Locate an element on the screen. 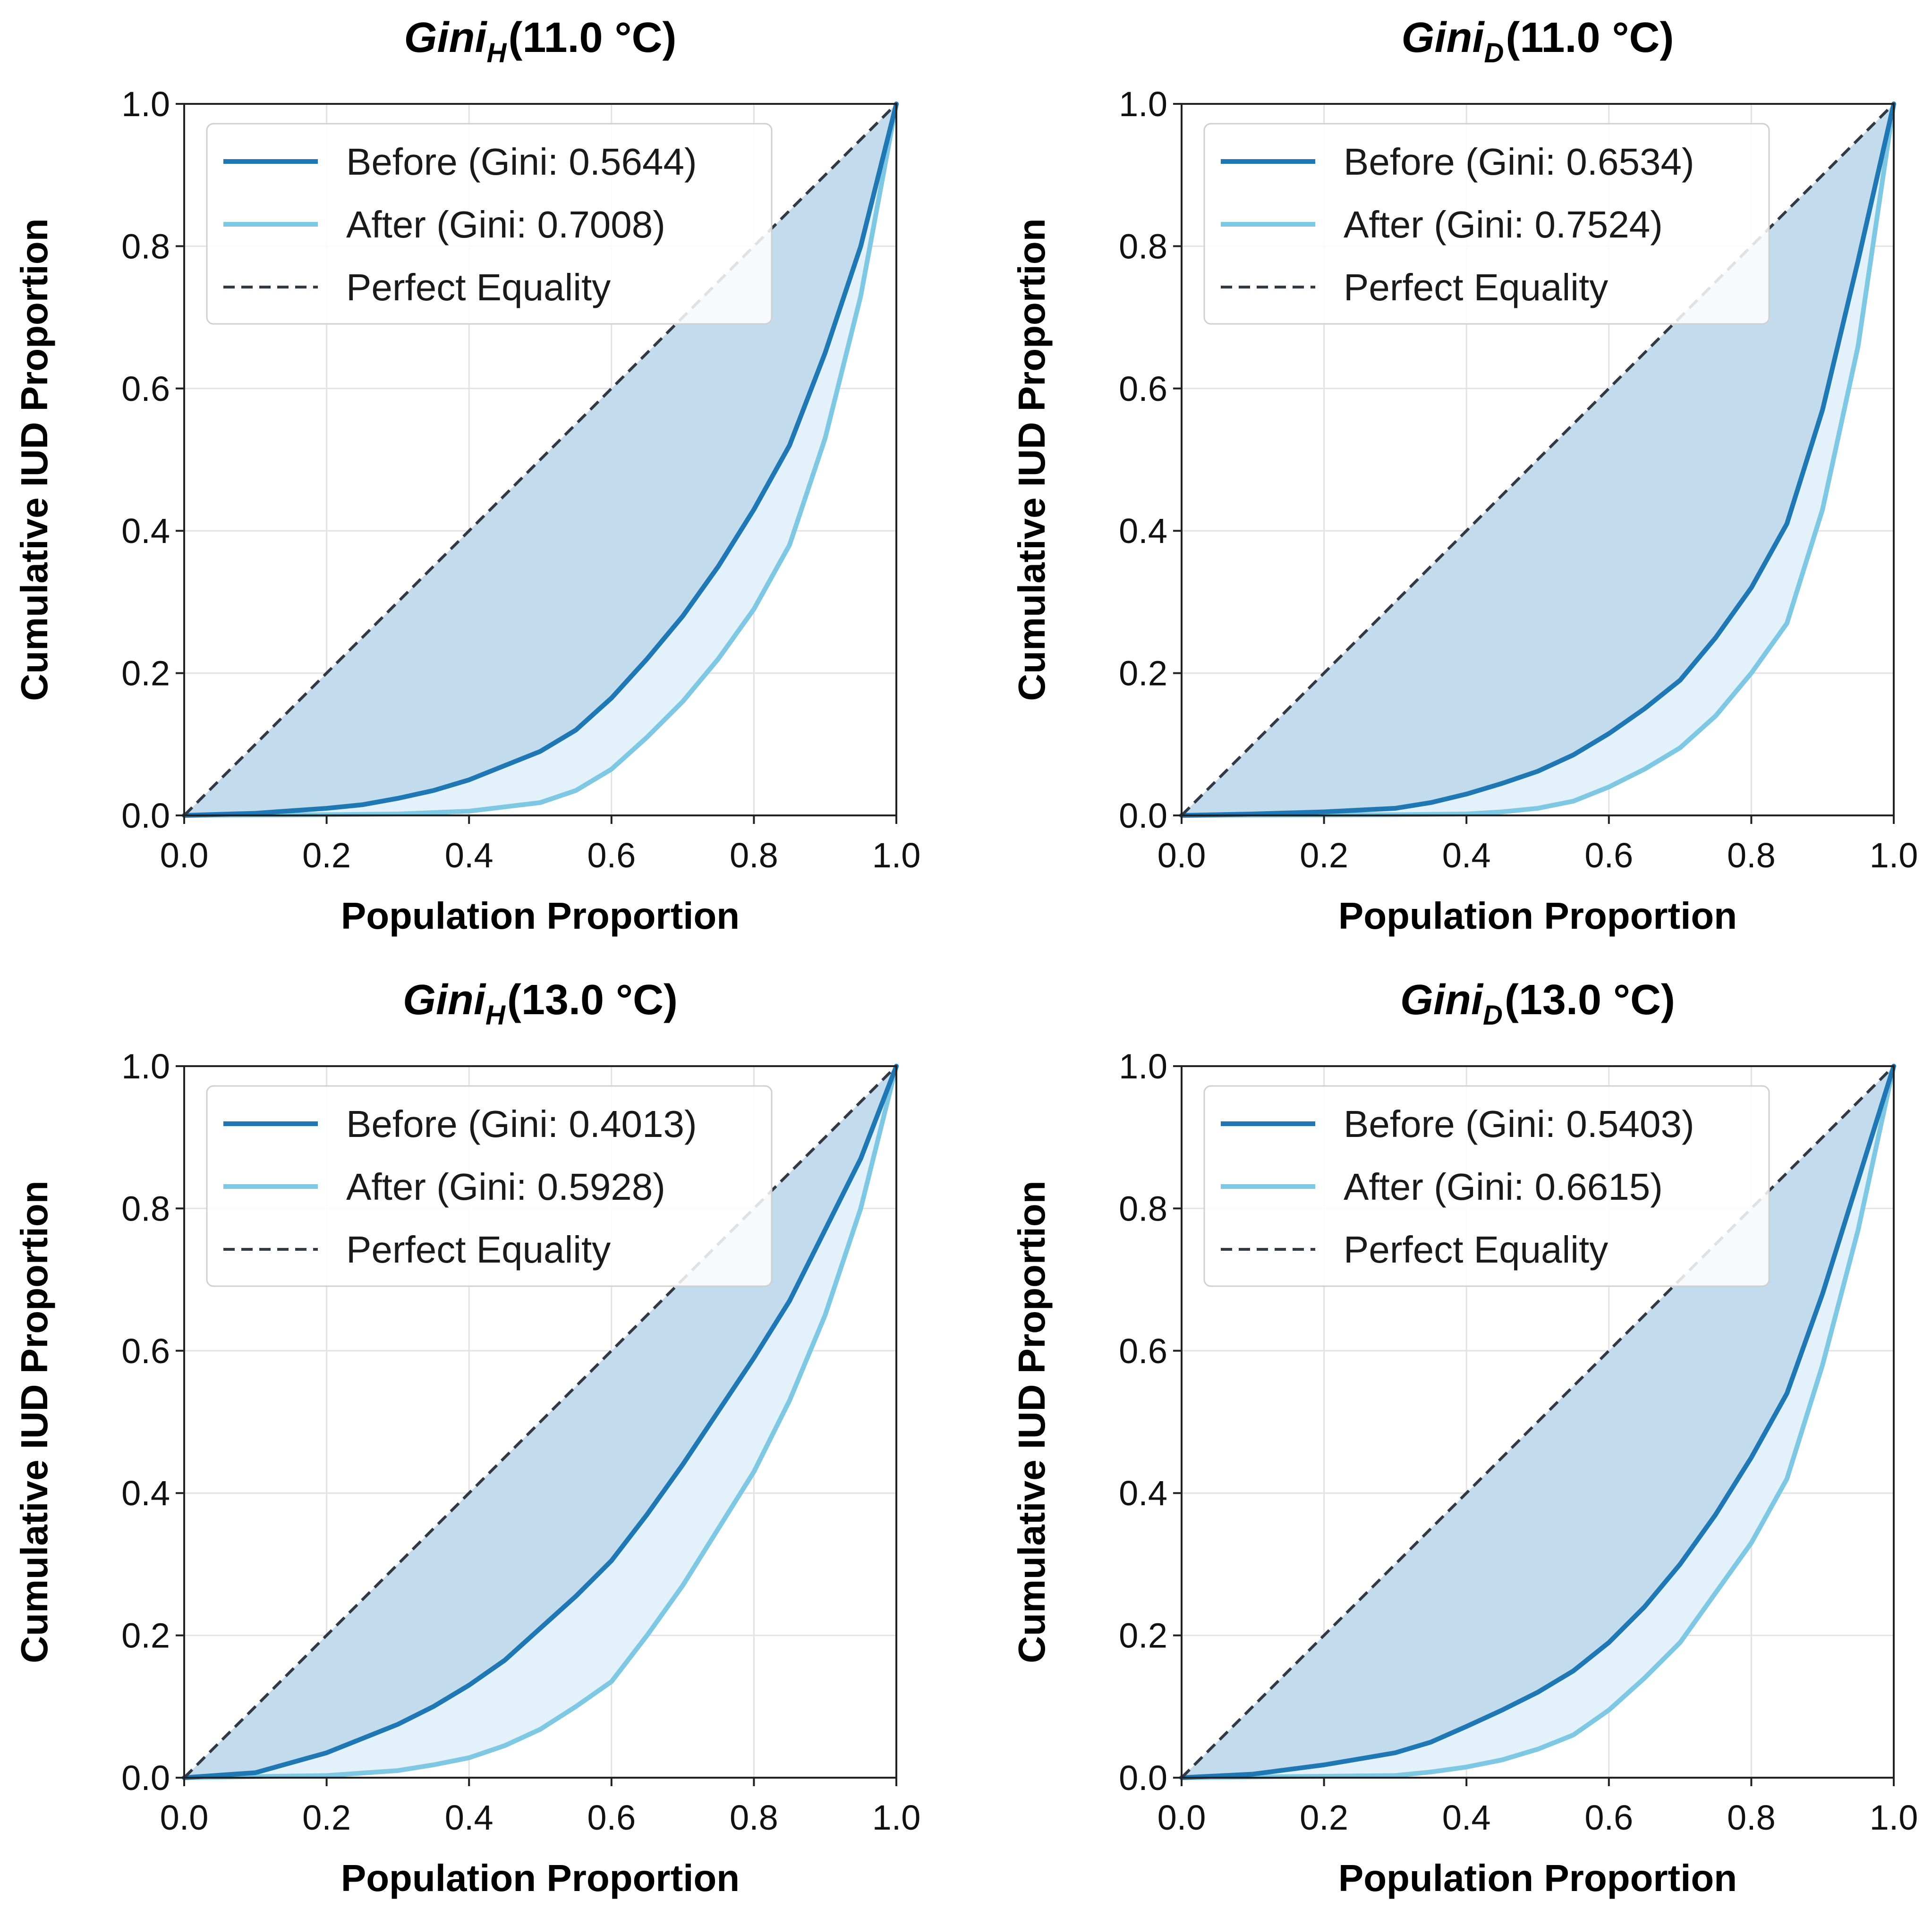 The image size is (1932, 1925). legend-item-before-label: Before (Gini: 0.4013) is located at coordinates (521, 1124).